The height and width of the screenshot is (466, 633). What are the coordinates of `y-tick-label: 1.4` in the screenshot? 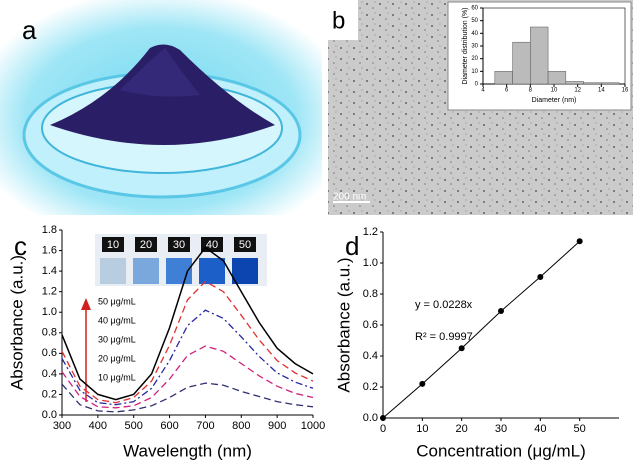 It's located at (49, 271).